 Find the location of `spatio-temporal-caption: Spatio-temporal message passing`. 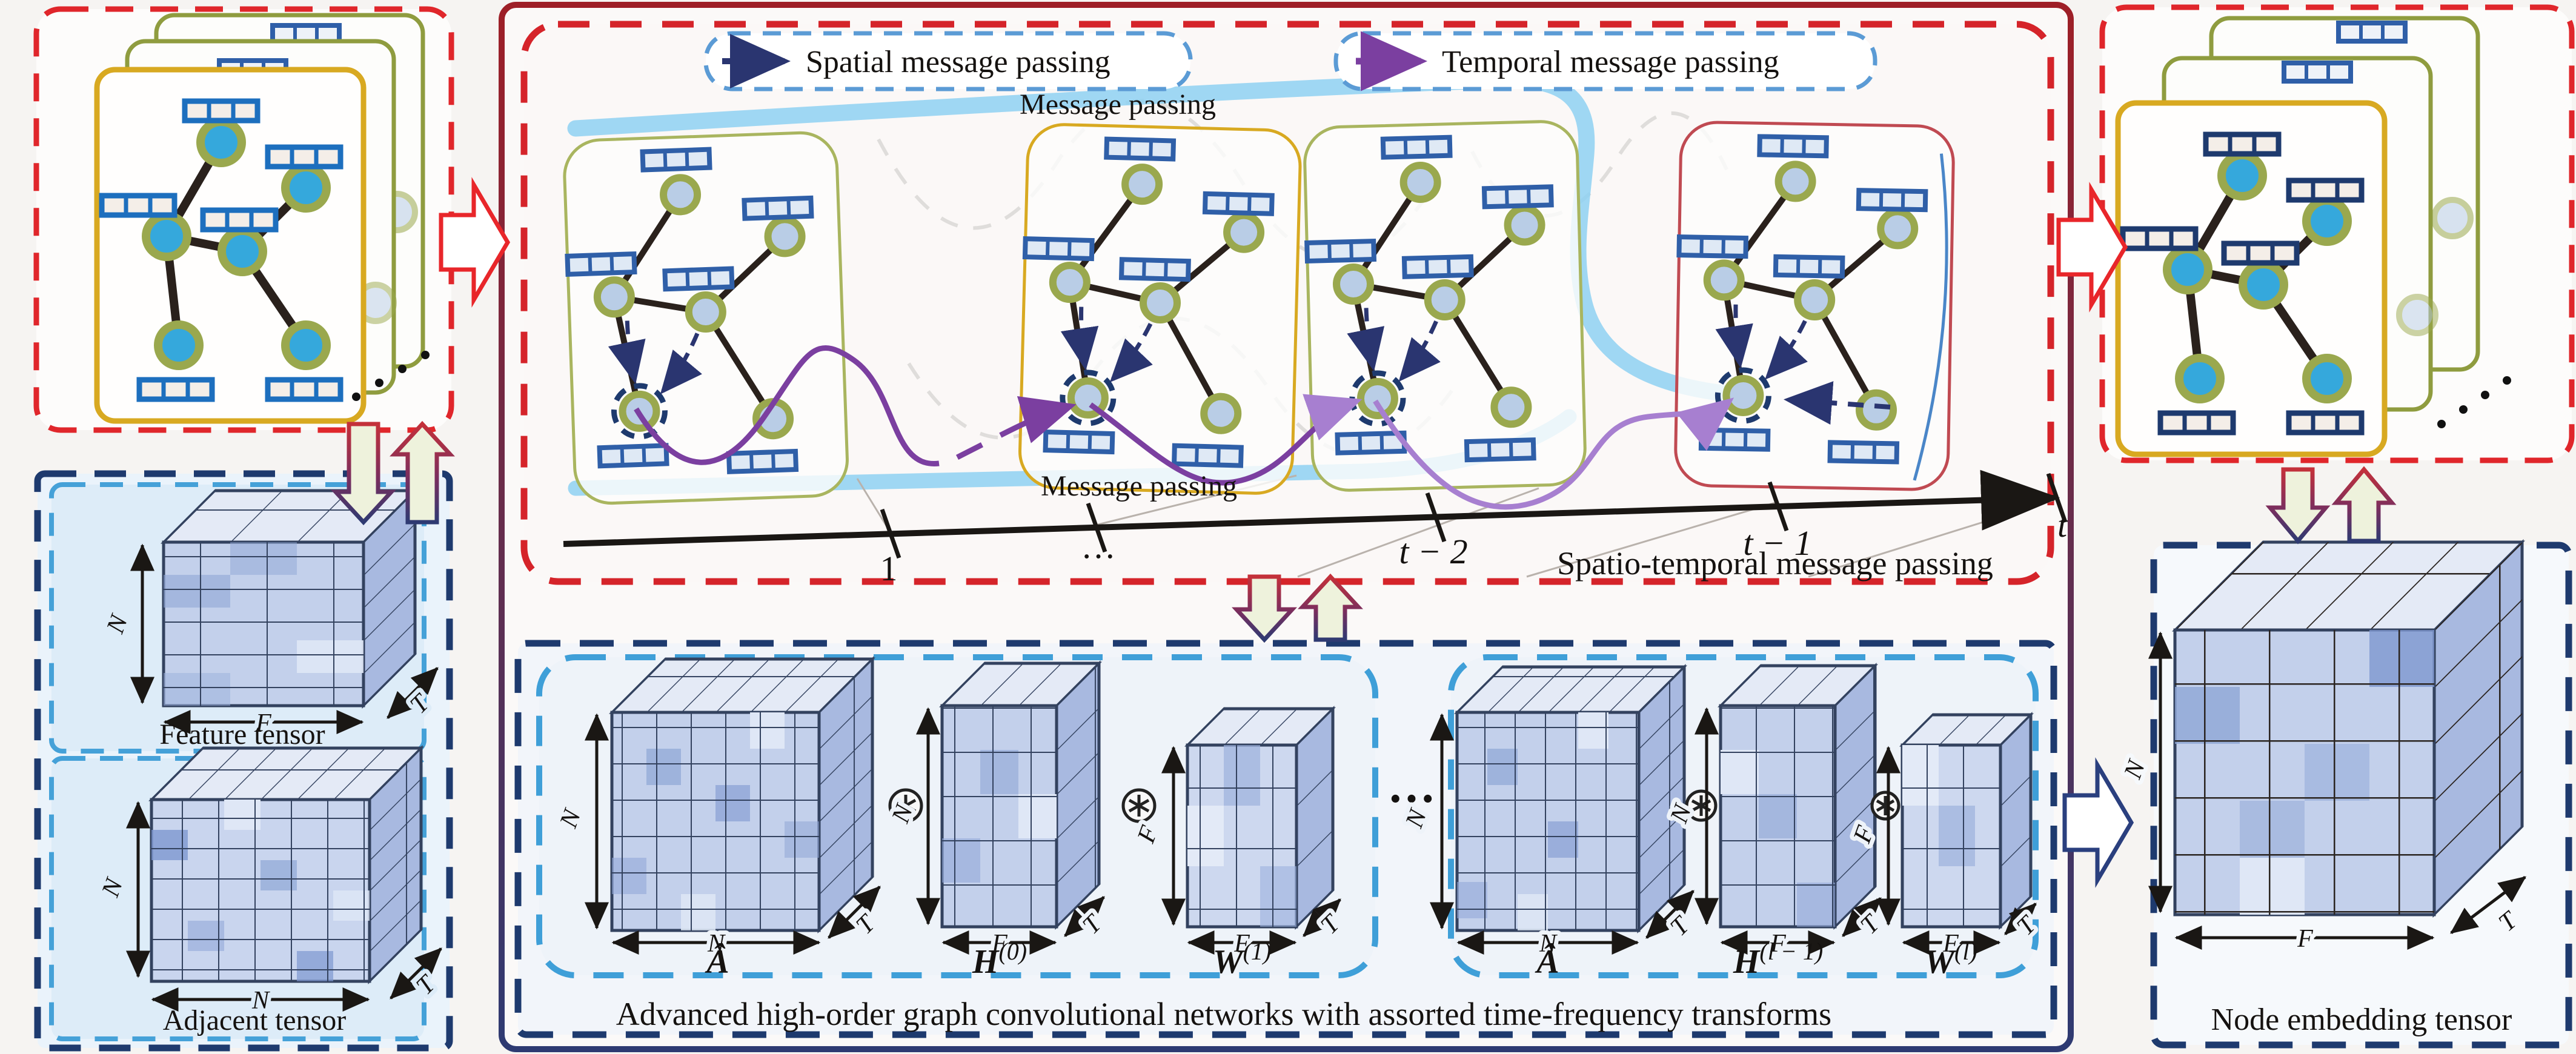

spatio-temporal-caption: Spatio-temporal message passing is located at coordinates (1775, 563).